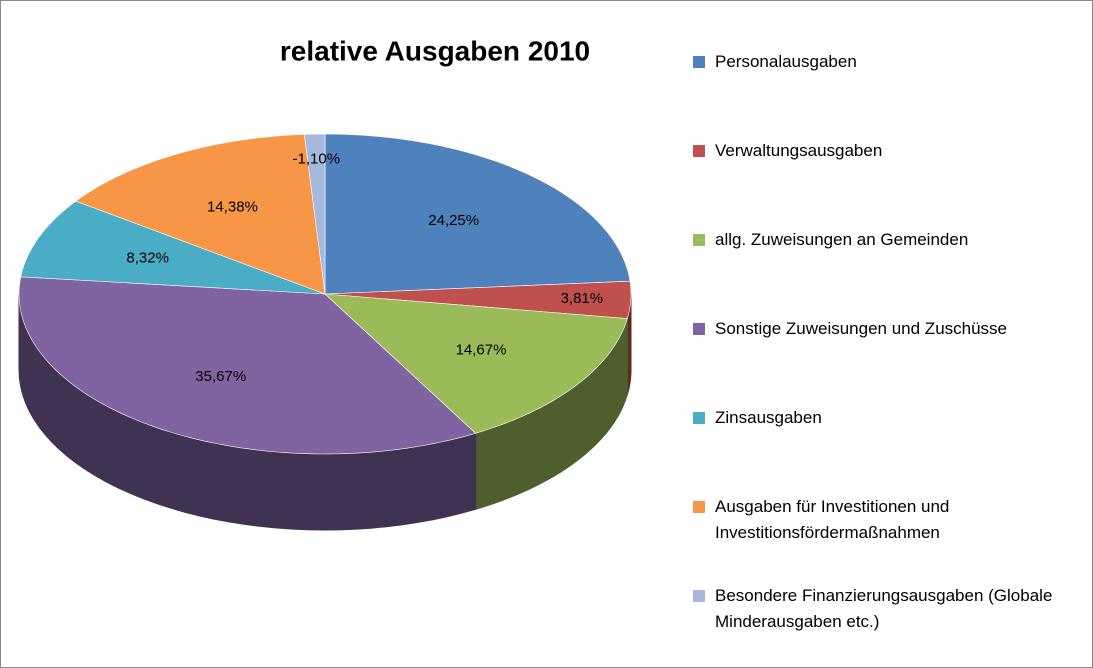 The image size is (1093, 668). Describe the element at coordinates (147, 258) in the screenshot. I see `data-label: 8,32%` at that location.